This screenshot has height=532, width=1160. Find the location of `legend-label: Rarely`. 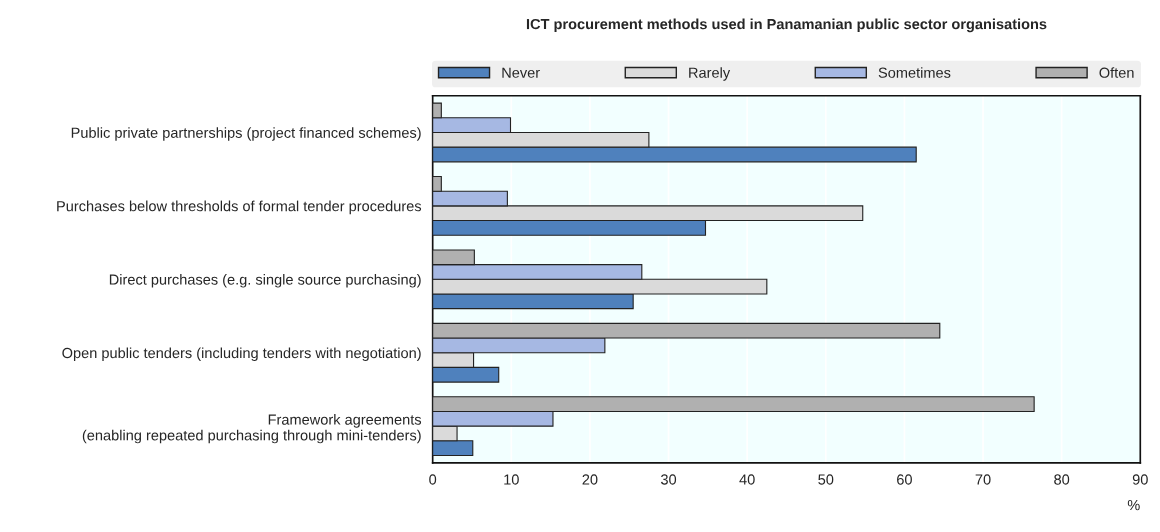

legend-label: Rarely is located at coordinates (710, 74).